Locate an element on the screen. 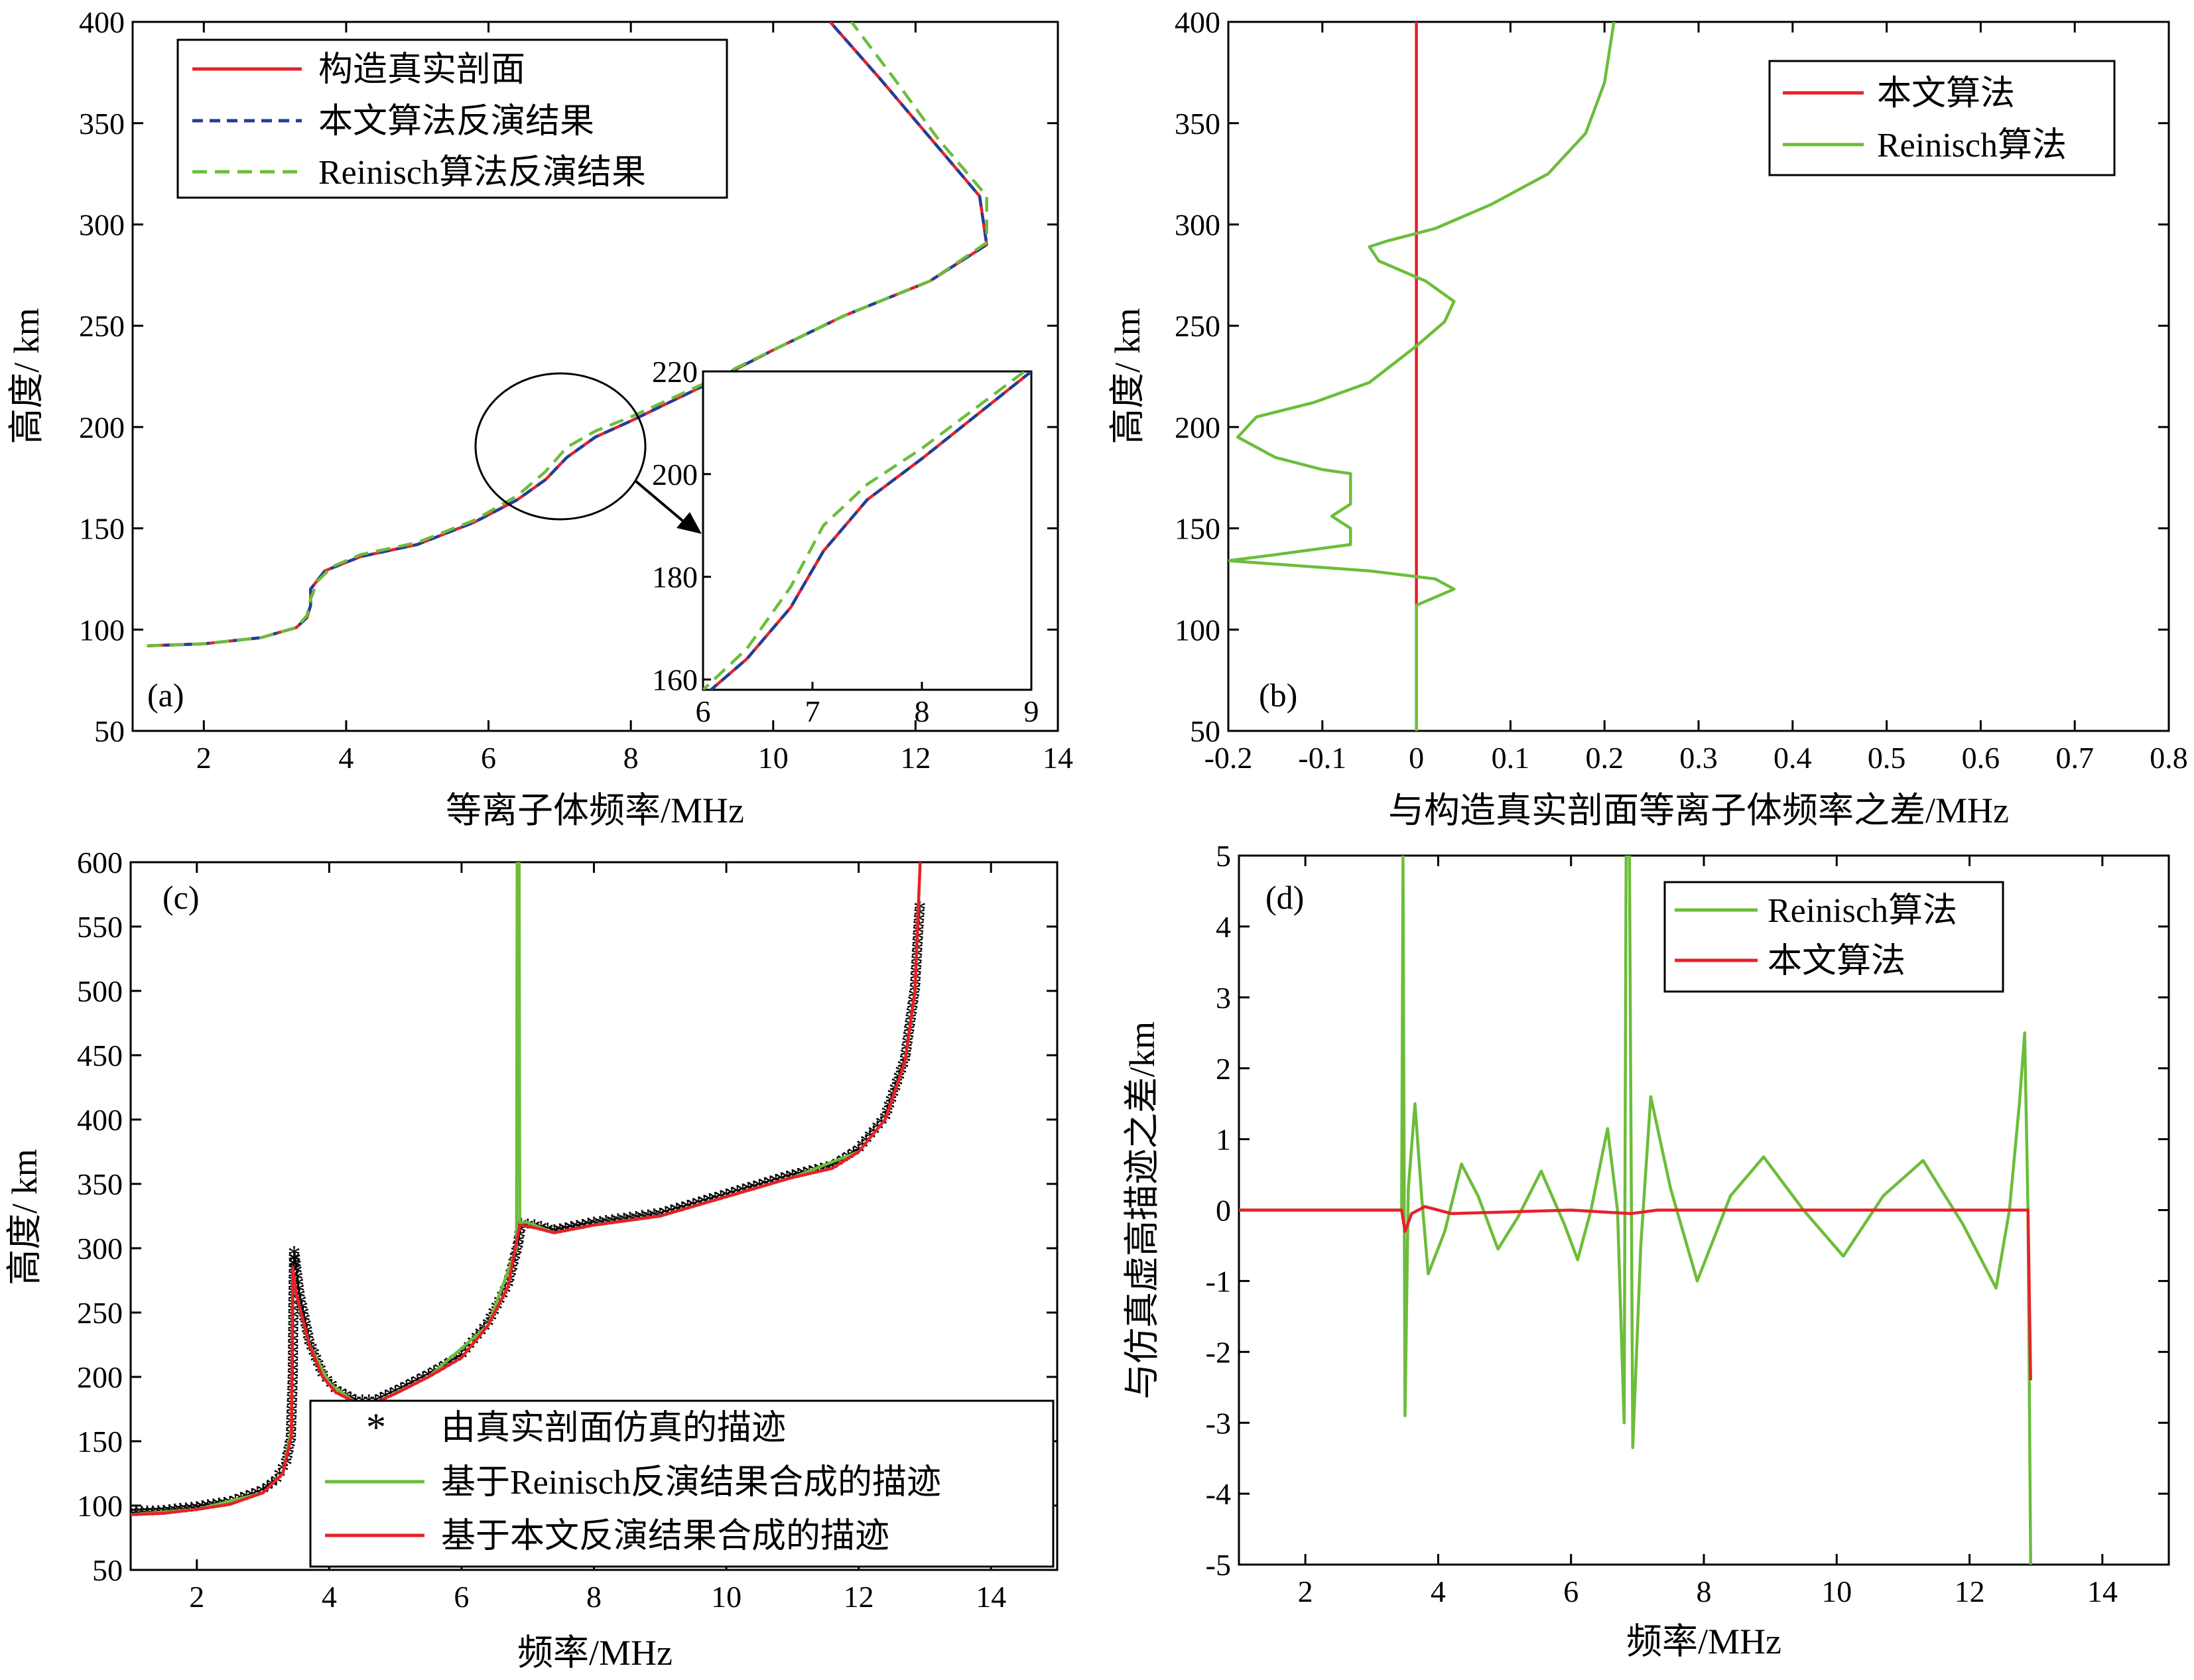 Image resolution: width=2194 pixels, height=1680 pixels. inset-x-tick-label: 7 is located at coordinates (812, 711).